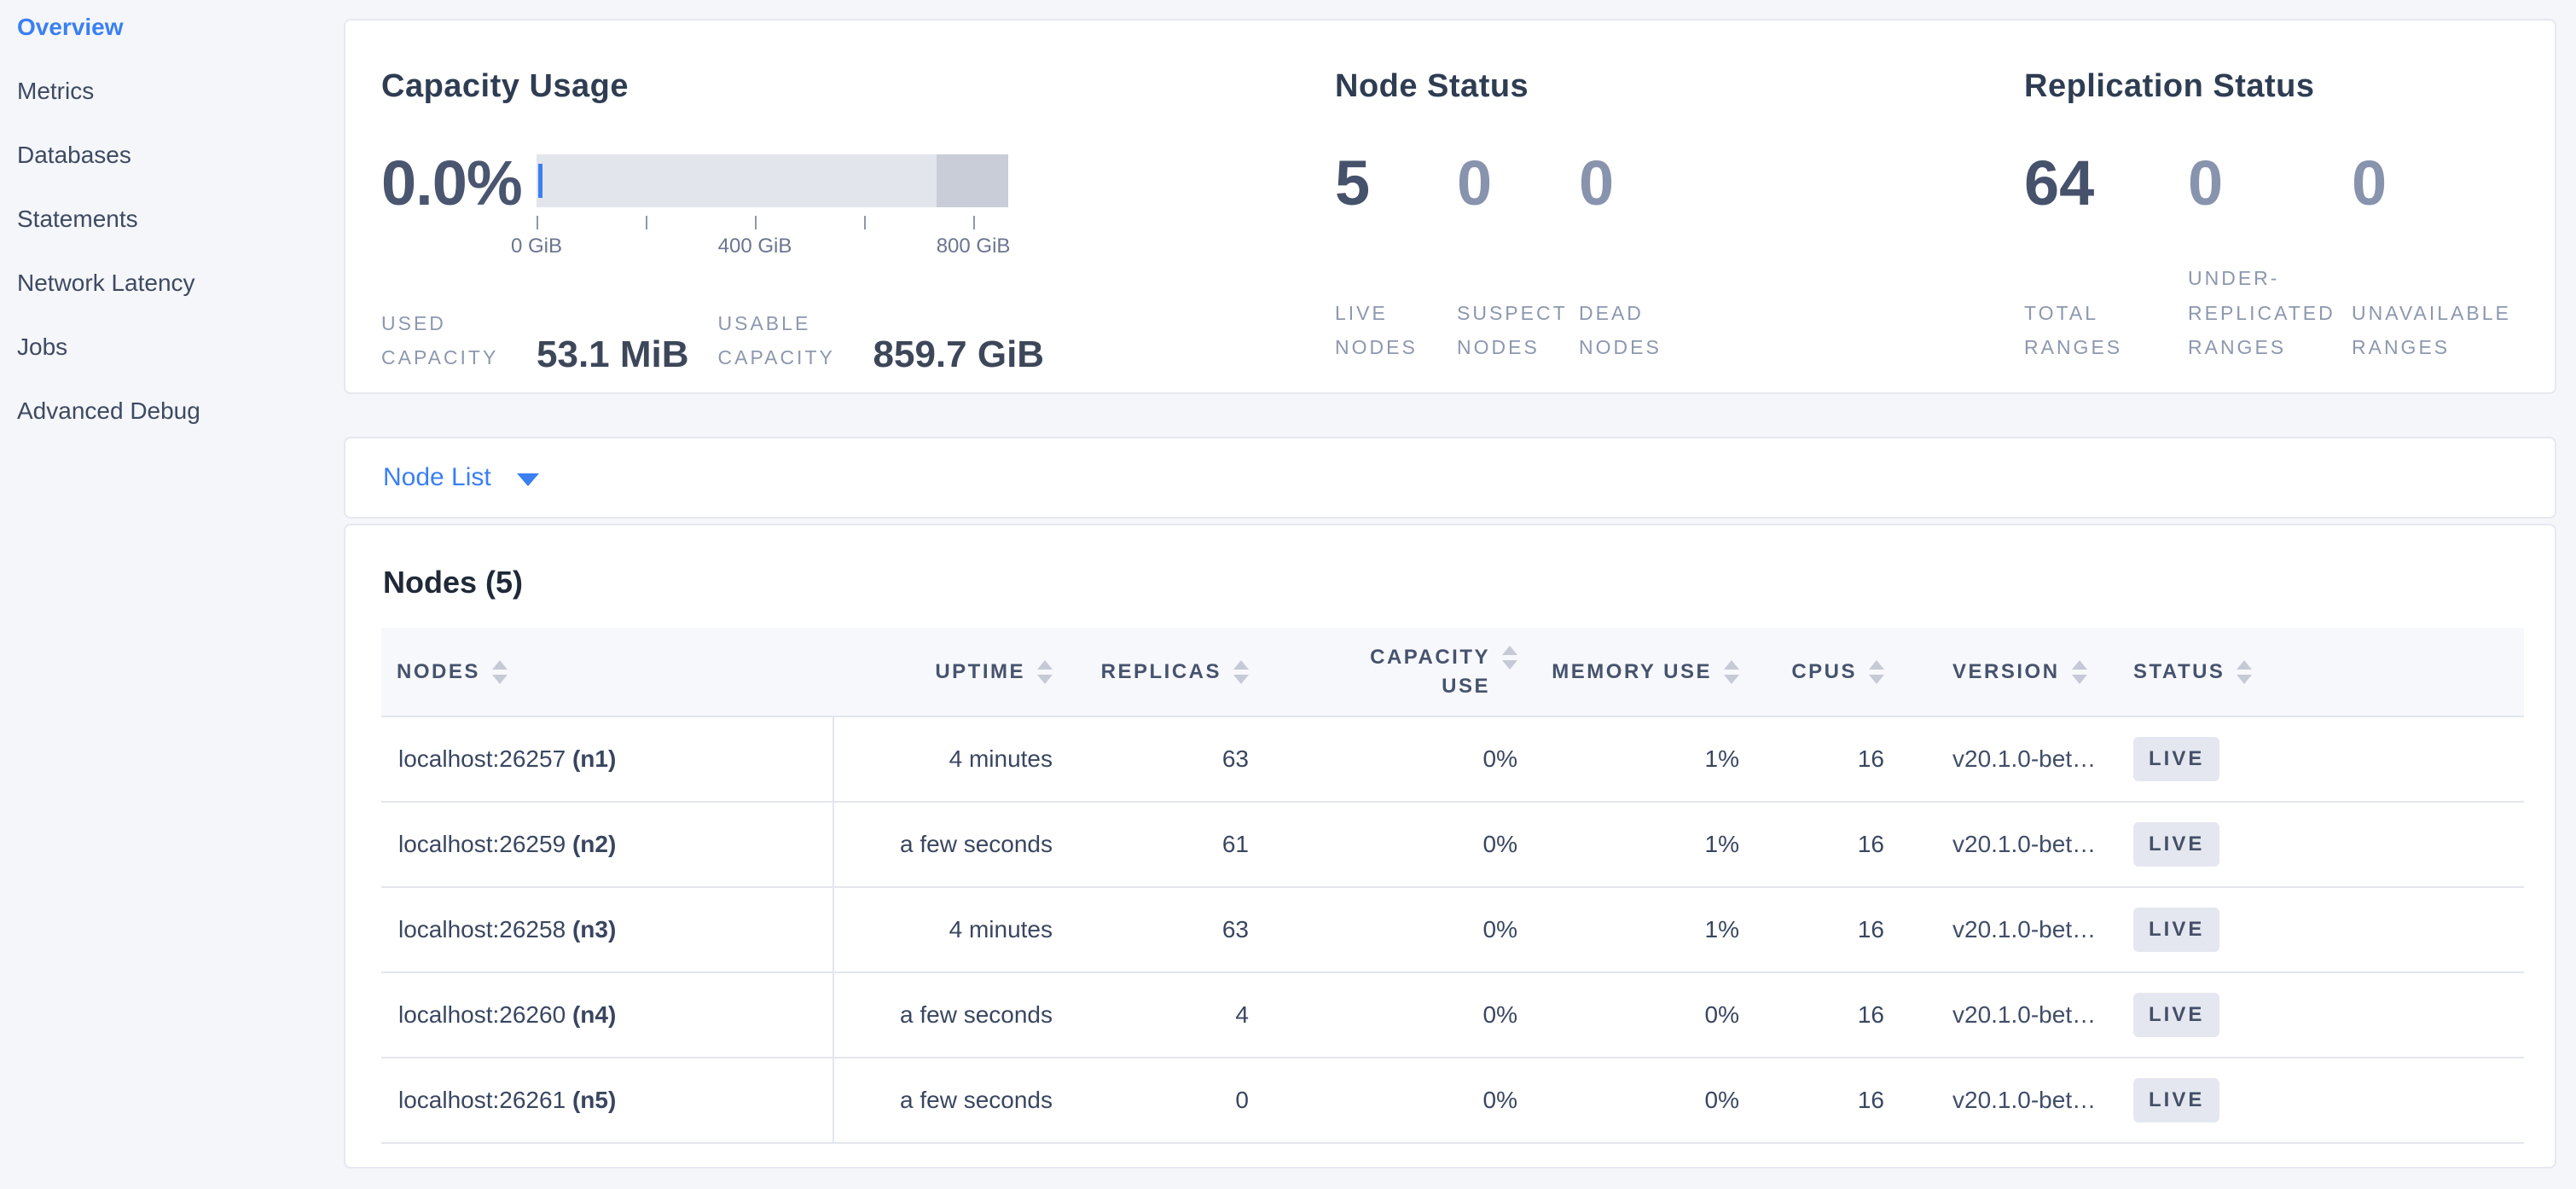  Describe the element at coordinates (2206, 183) in the screenshot. I see `under-replicated-ranges-count: 0` at that location.